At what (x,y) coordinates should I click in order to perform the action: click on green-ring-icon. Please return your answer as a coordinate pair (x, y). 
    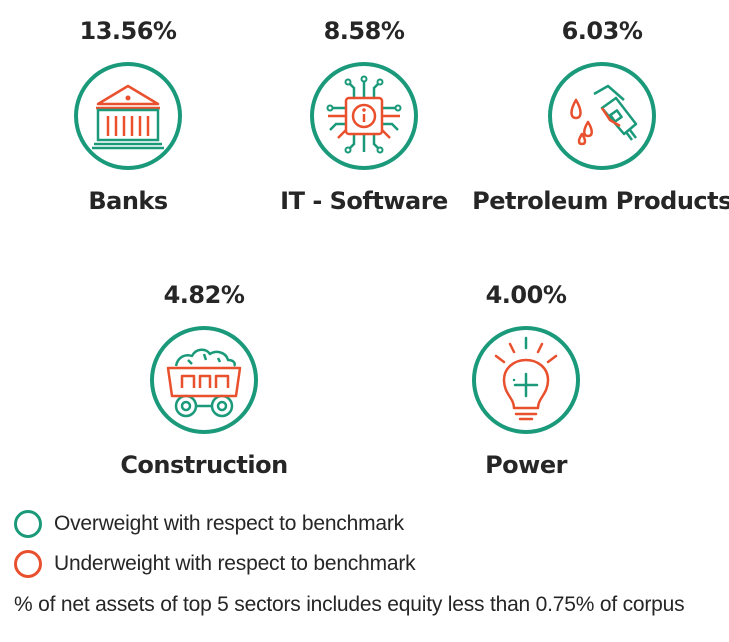
    Looking at the image, I should click on (28, 524).